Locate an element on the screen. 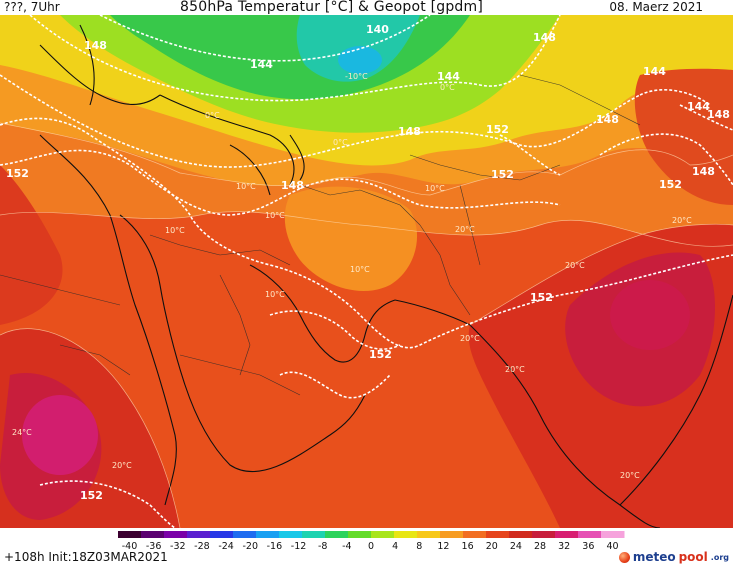 The width and height of the screenshot is (733, 566). run-label: ???, 7Uhr is located at coordinates (32, 7).